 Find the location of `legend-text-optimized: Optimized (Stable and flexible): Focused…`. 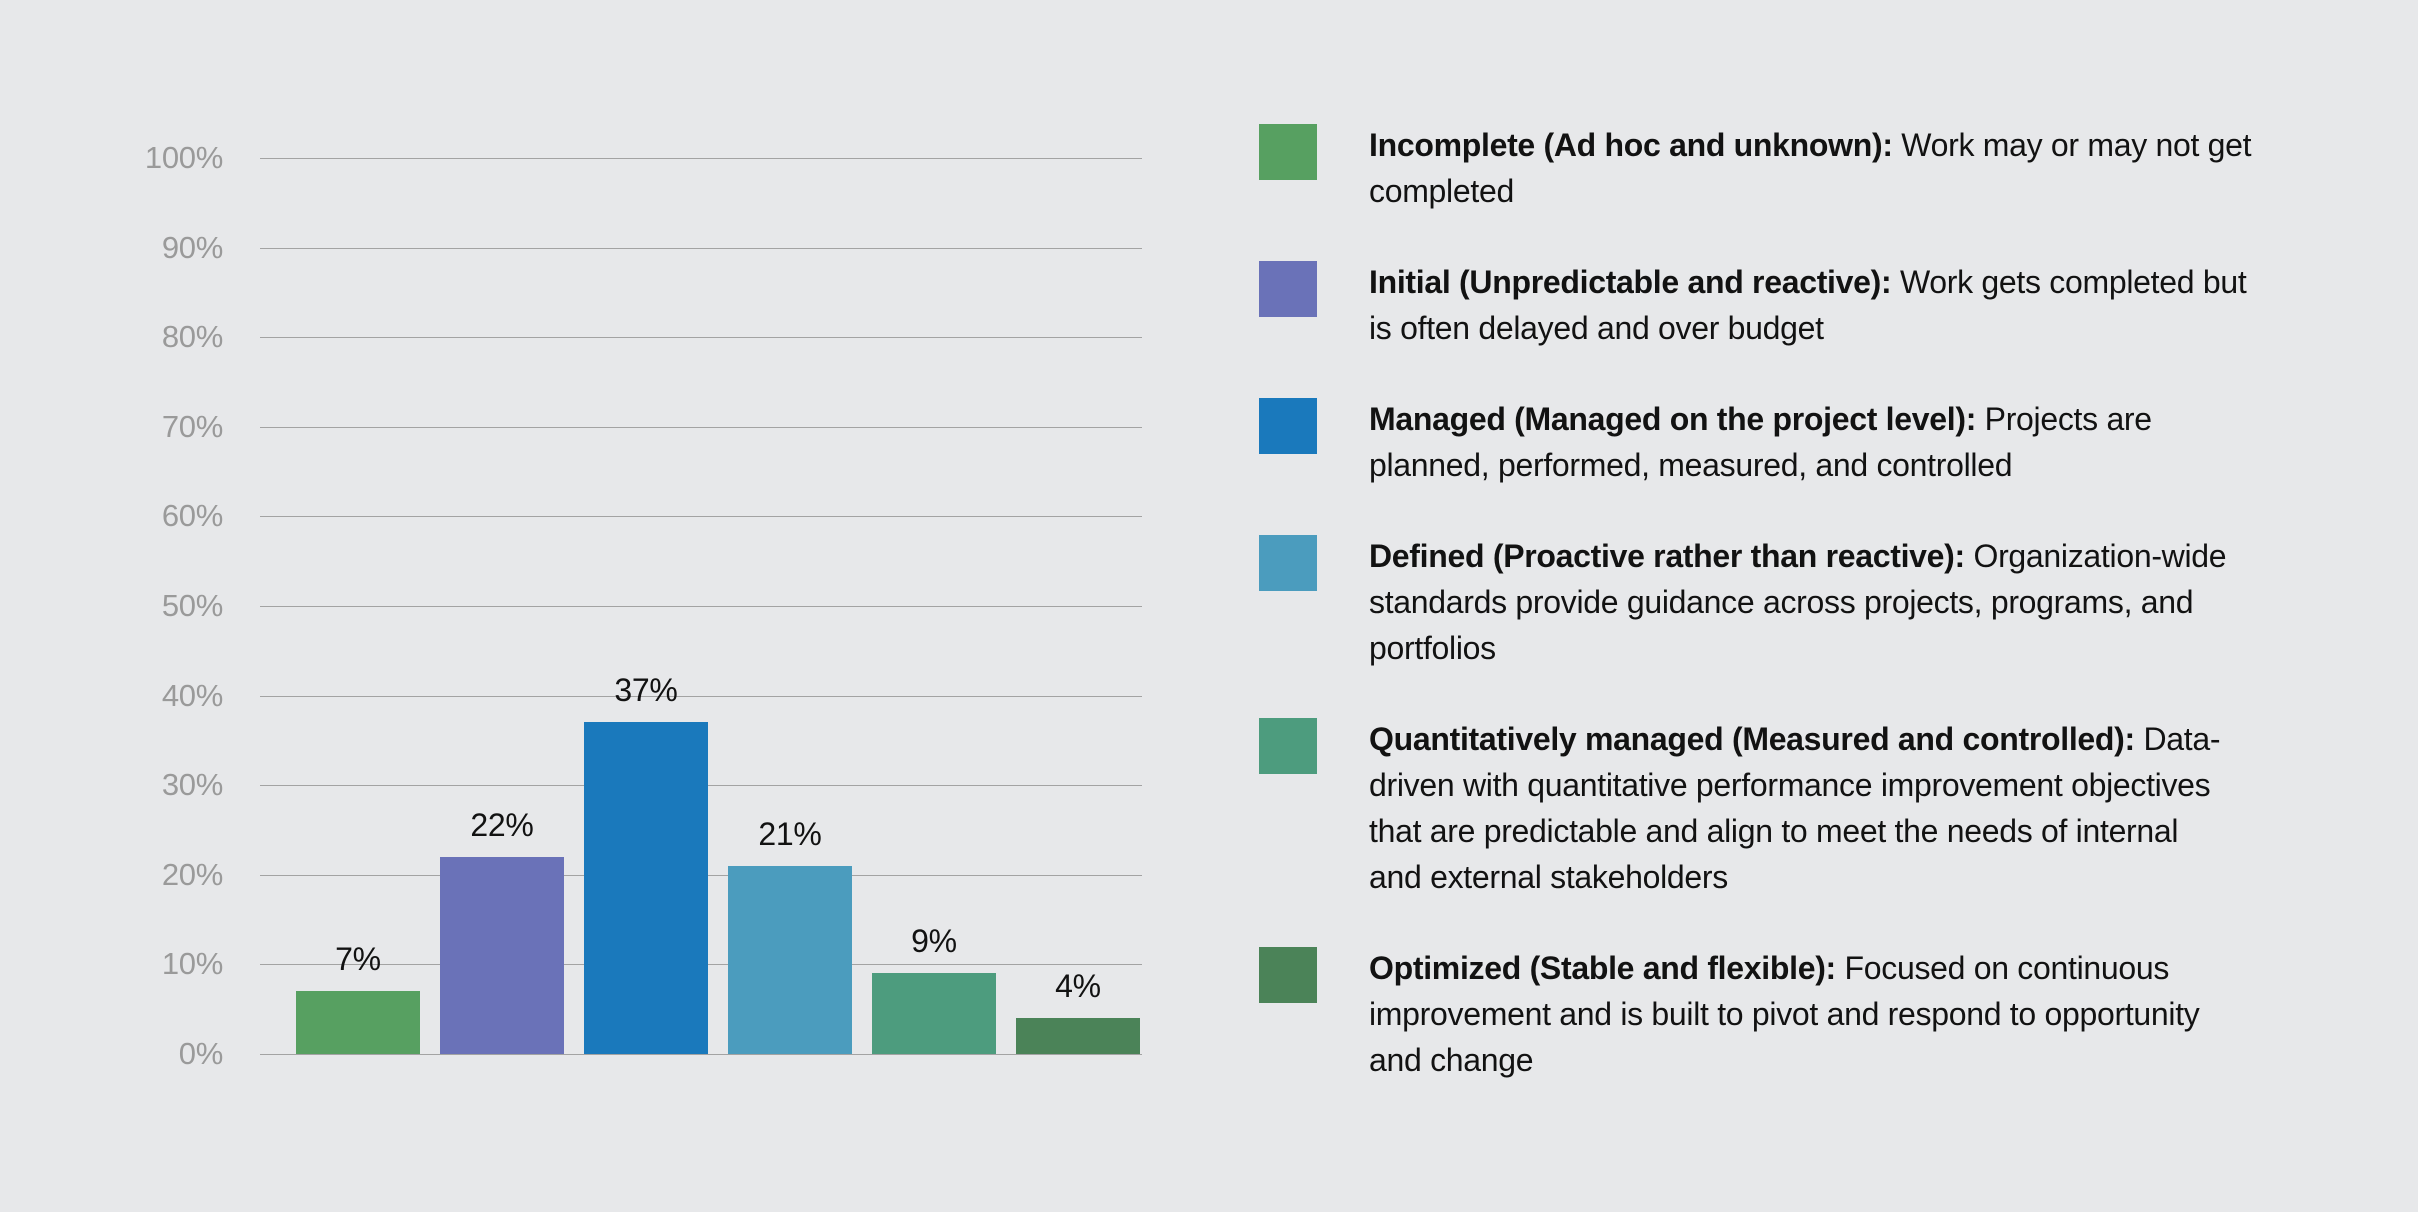

legend-text-optimized: Optimized (Stable and flexible): Focused… is located at coordinates (1874, 1014).